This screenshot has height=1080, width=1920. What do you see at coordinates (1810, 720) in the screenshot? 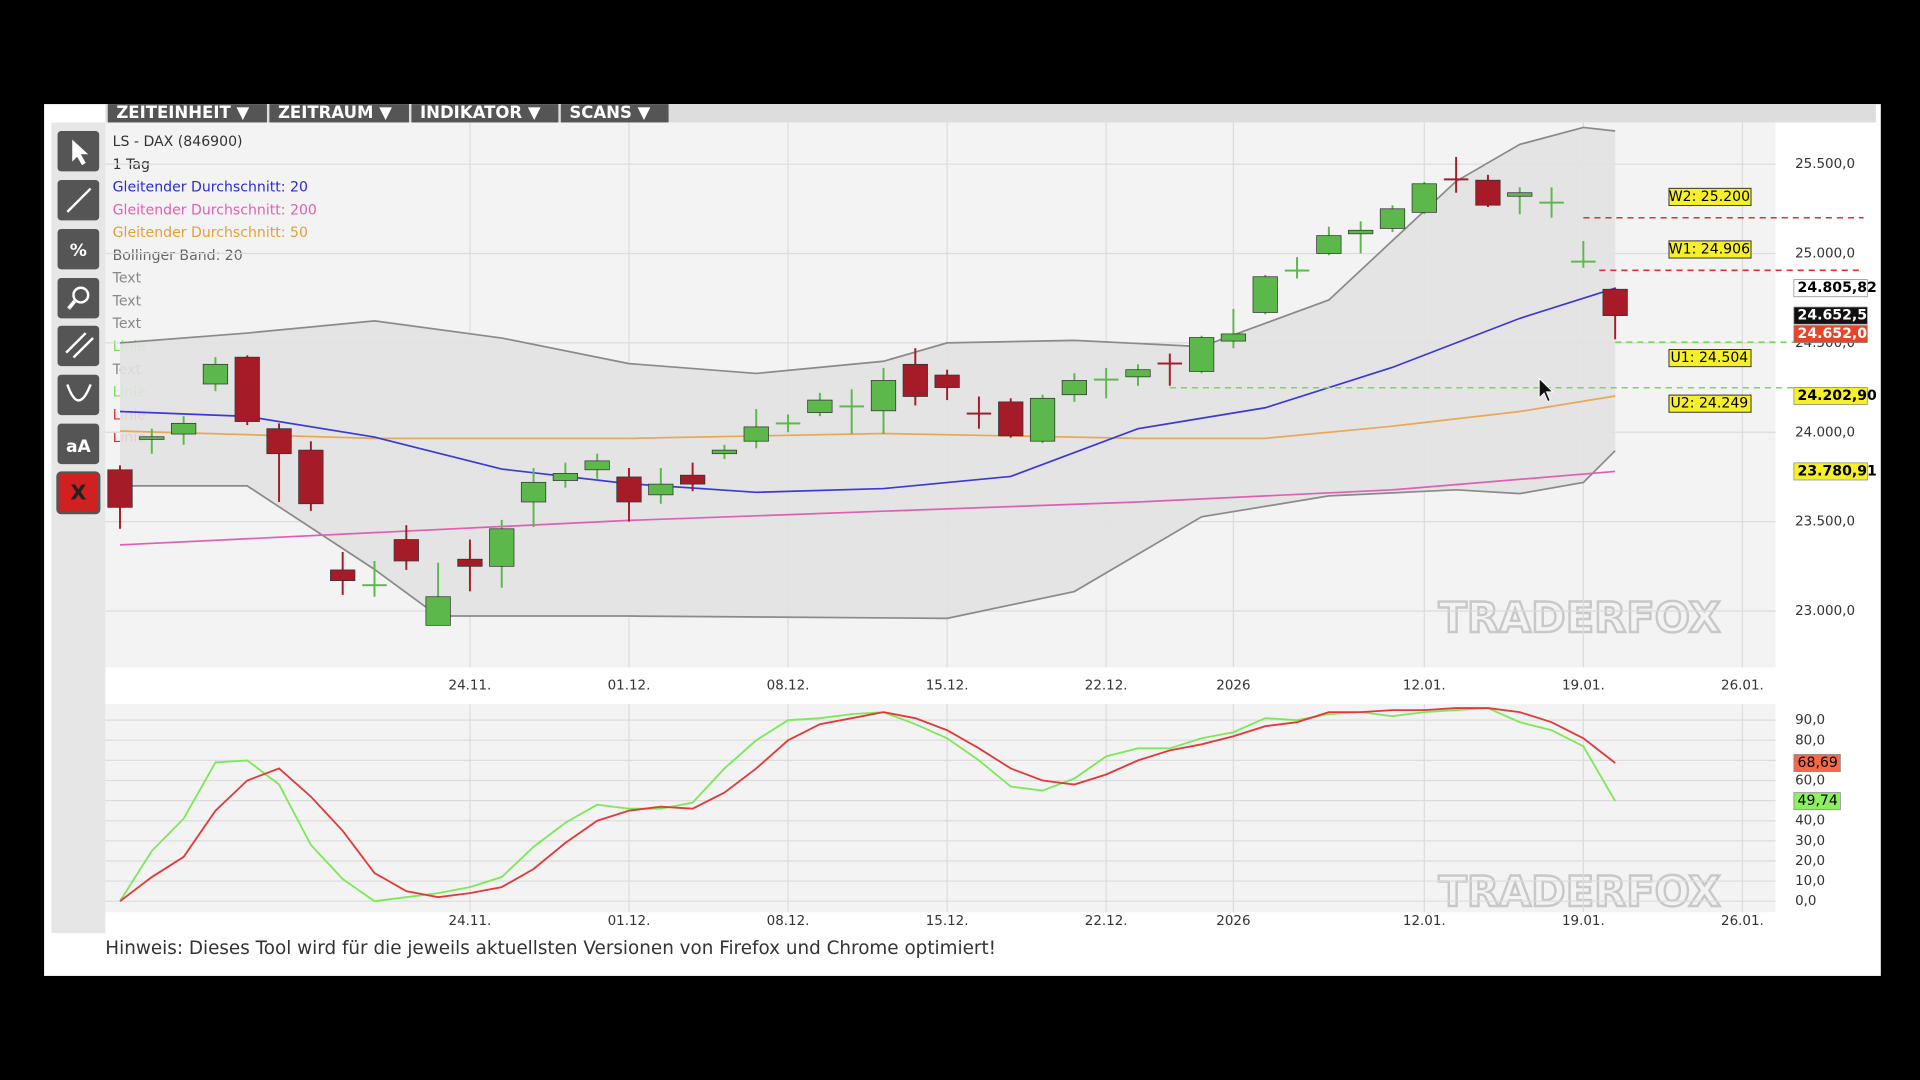
I see `osc-tick-label: 90,0` at bounding box center [1810, 720].